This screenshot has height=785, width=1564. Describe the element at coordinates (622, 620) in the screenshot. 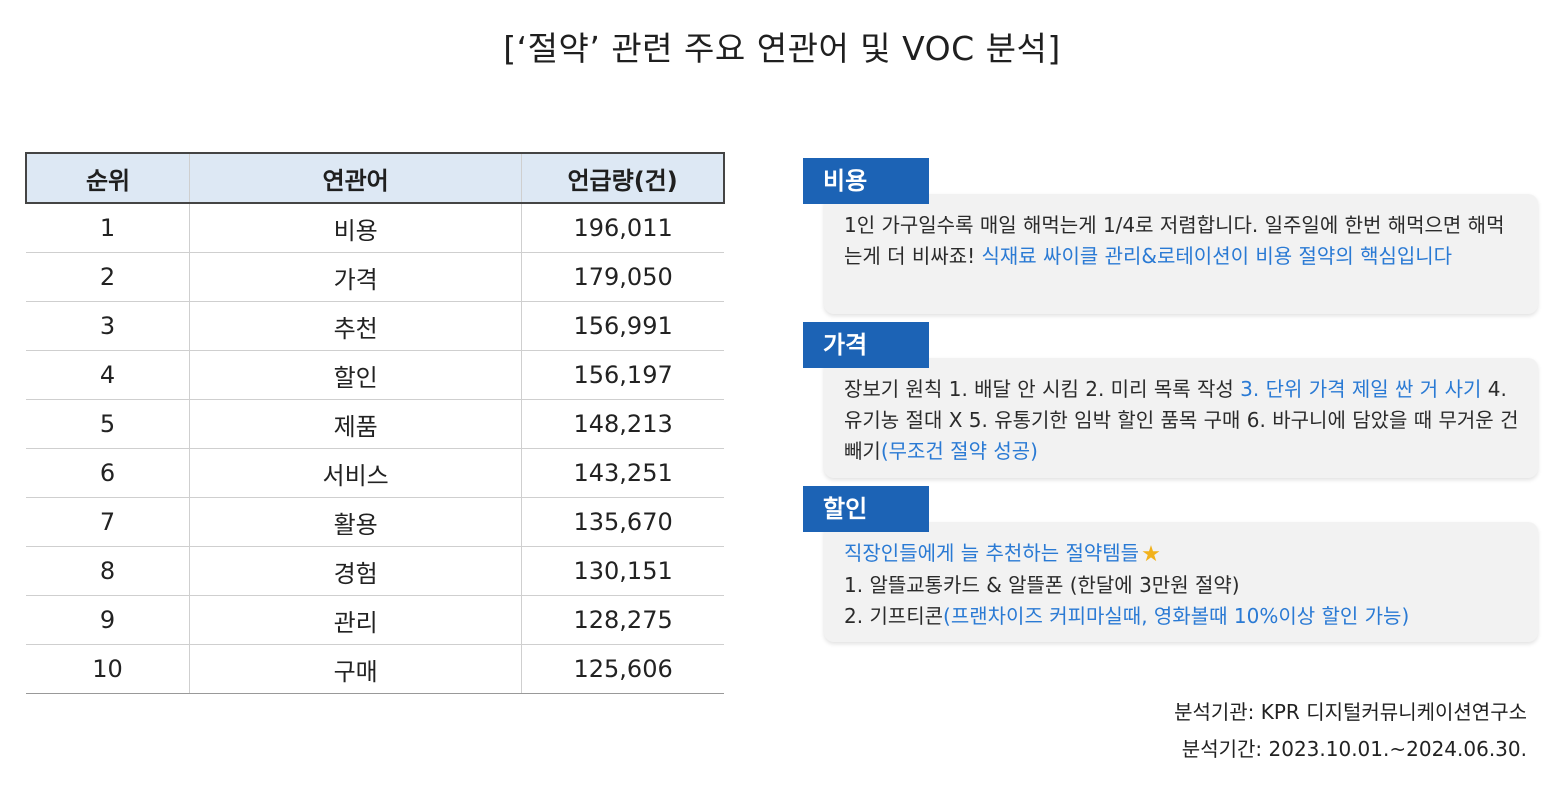

I see `cell-count: 128,275` at that location.